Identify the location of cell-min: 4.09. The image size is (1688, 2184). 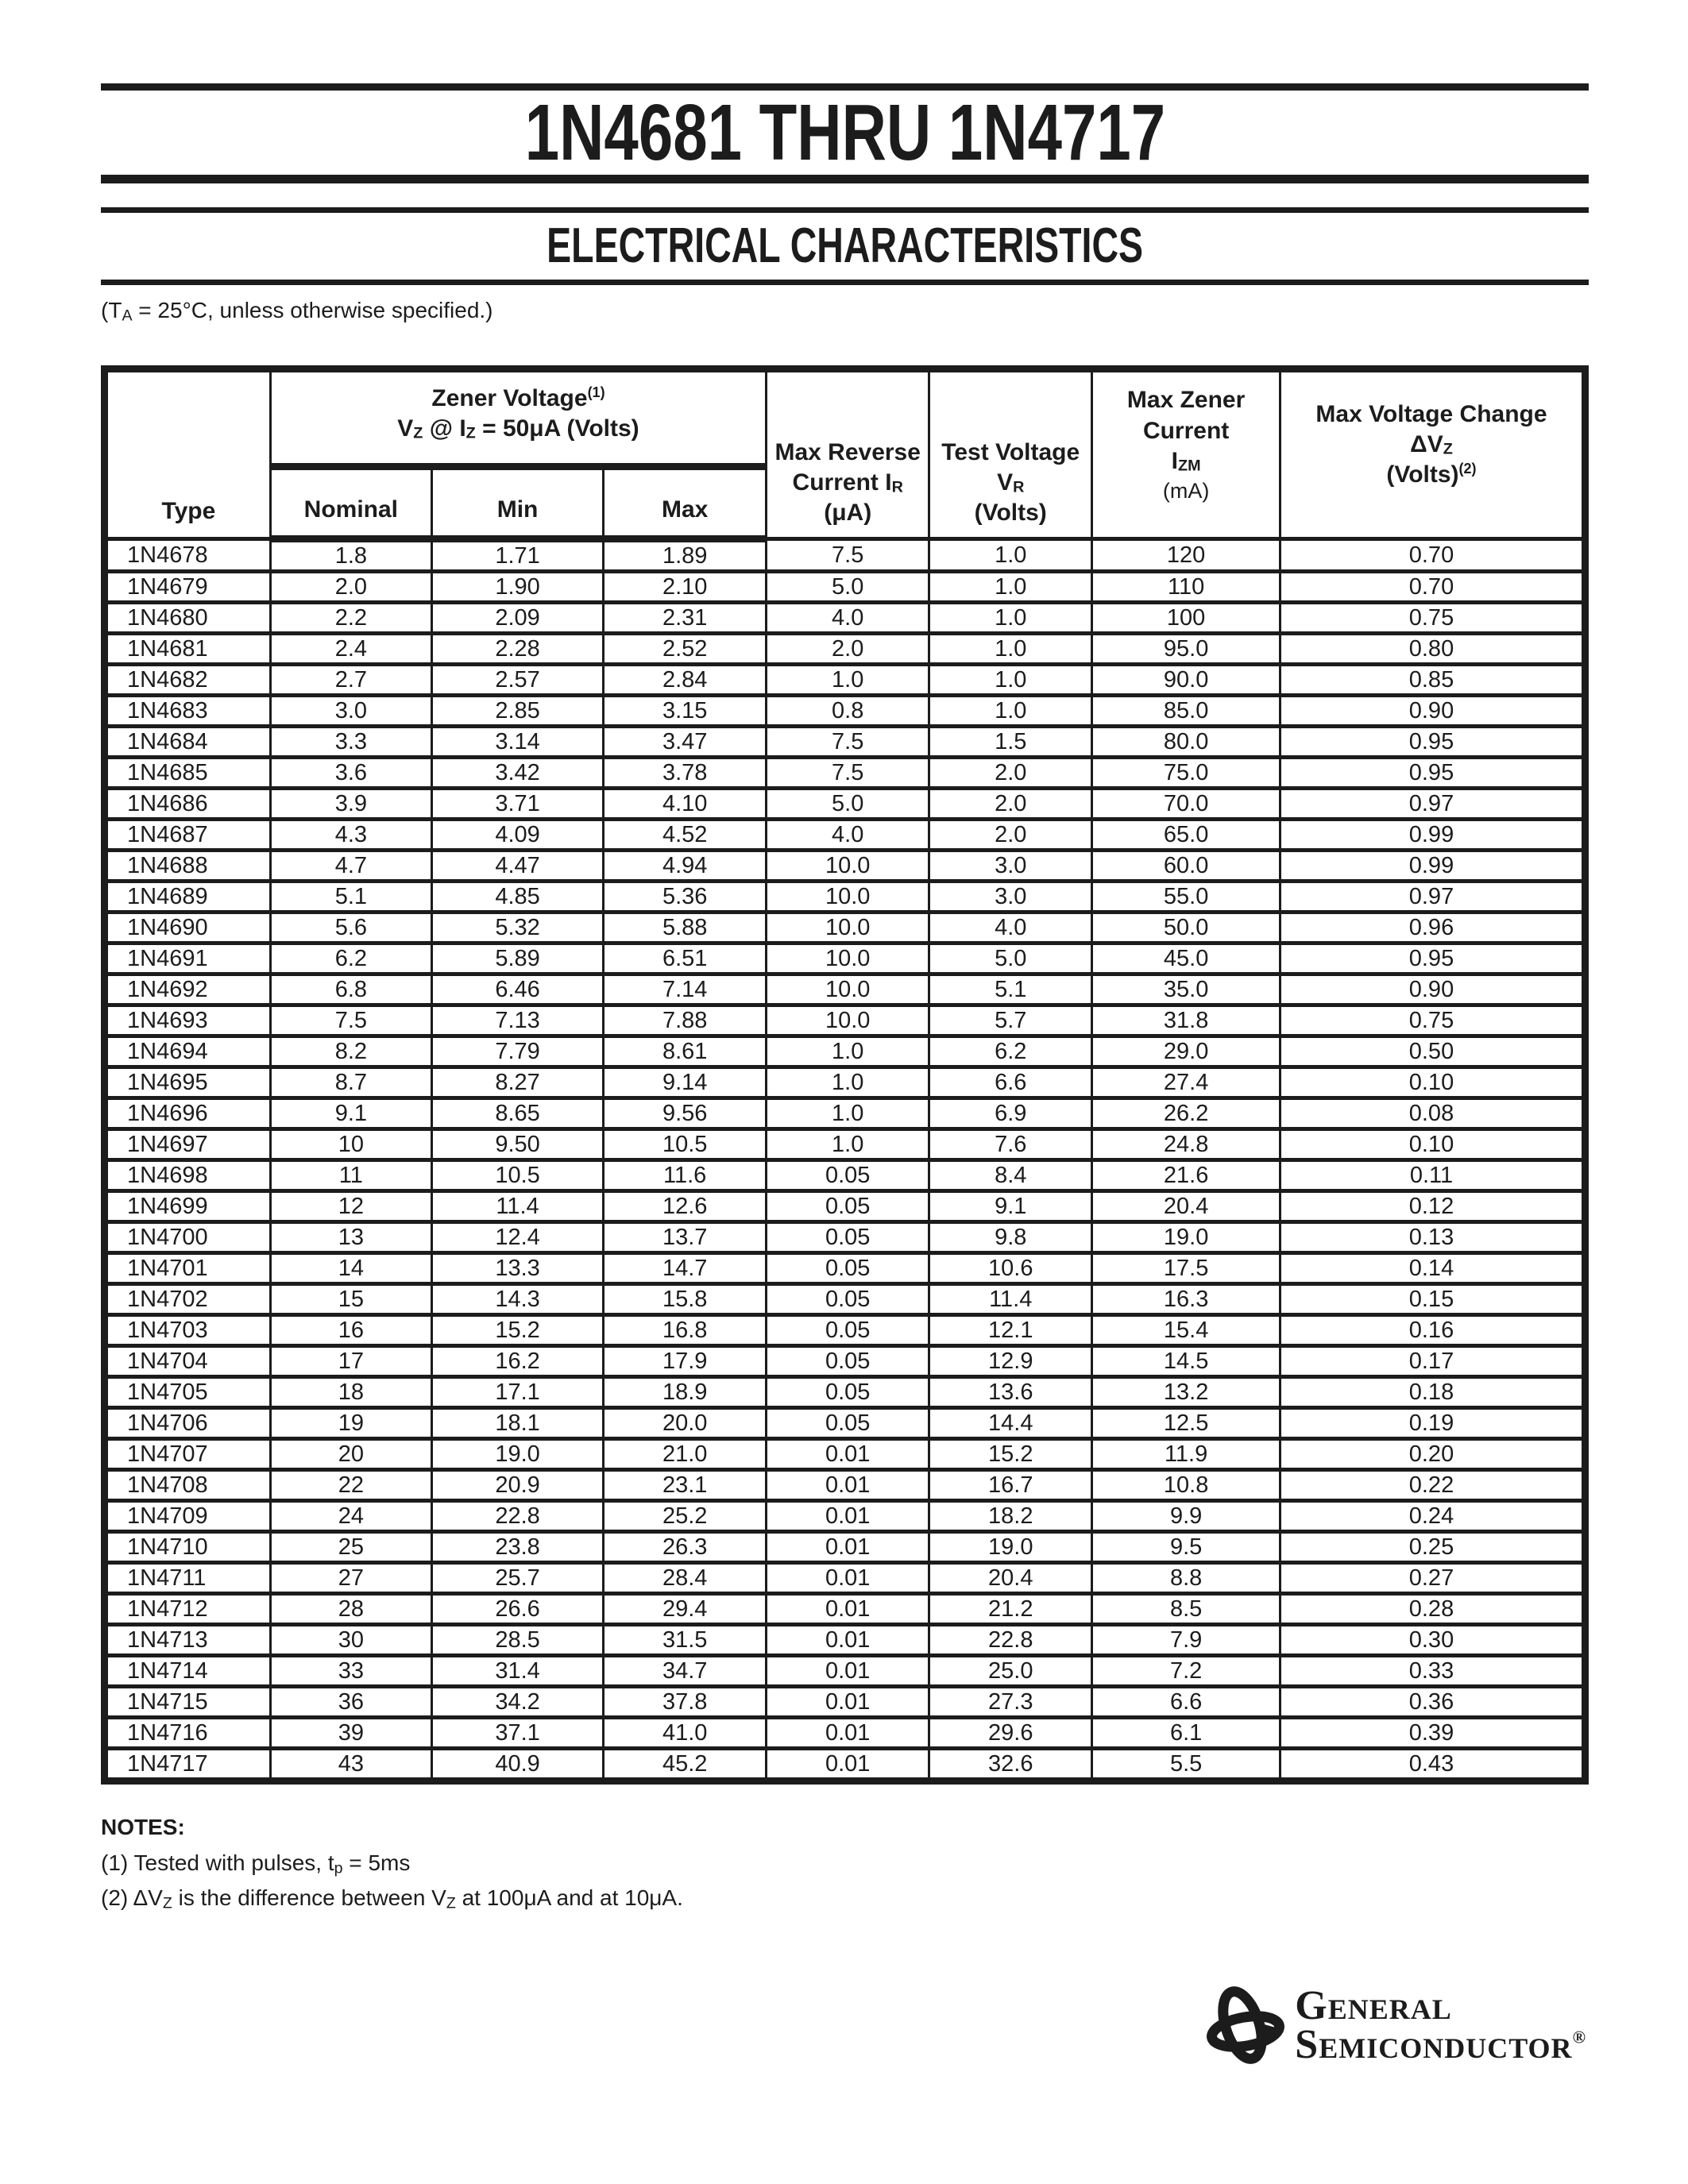
(517, 834).